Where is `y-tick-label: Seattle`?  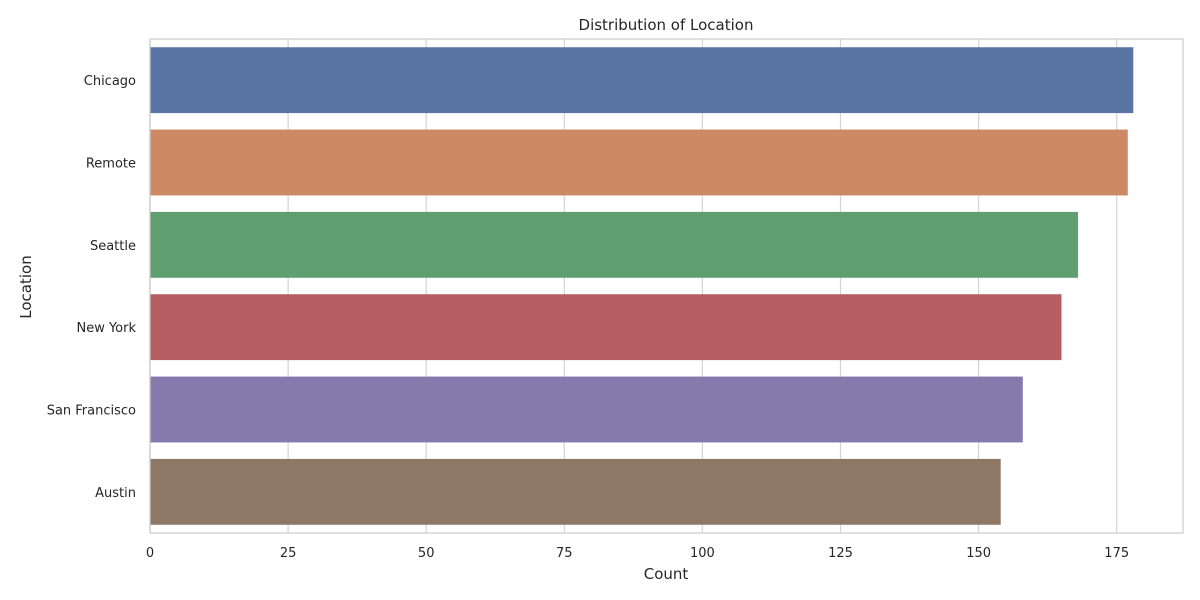
y-tick-label: Seattle is located at coordinates (113, 246).